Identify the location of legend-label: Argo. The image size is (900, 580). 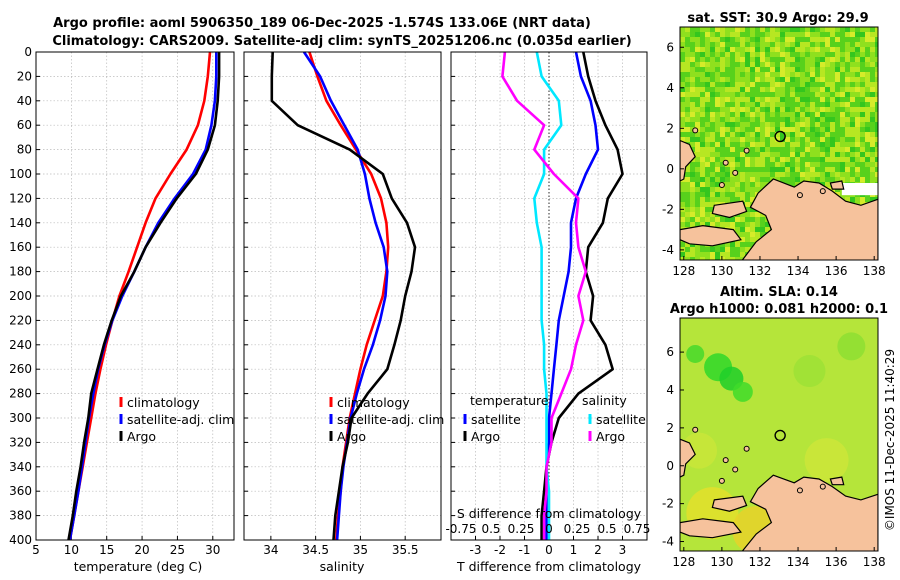
(351, 436).